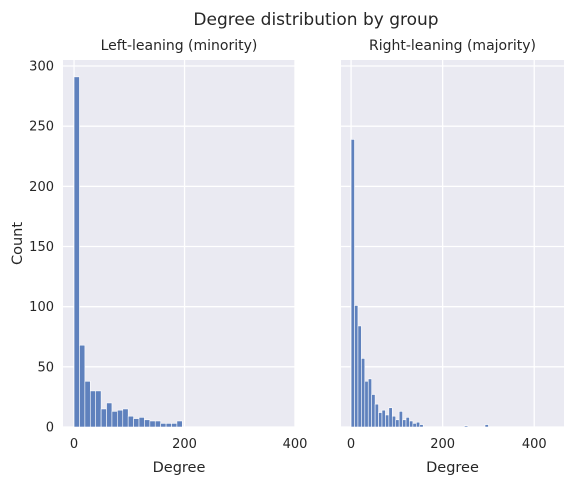  Describe the element at coordinates (41, 247) in the screenshot. I see `y-tick-label: 150` at that location.